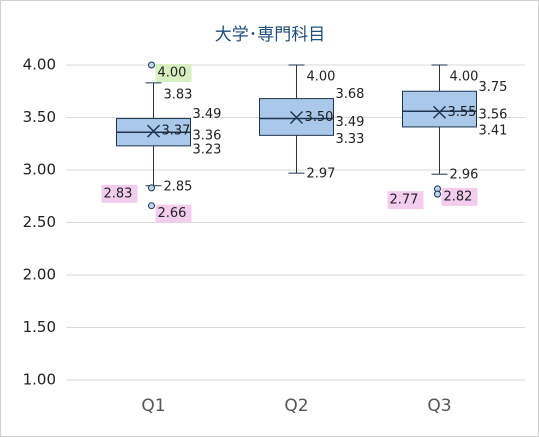 The image size is (539, 437). Describe the element at coordinates (39, 275) in the screenshot. I see `y-tick-label: 2.00` at that location.